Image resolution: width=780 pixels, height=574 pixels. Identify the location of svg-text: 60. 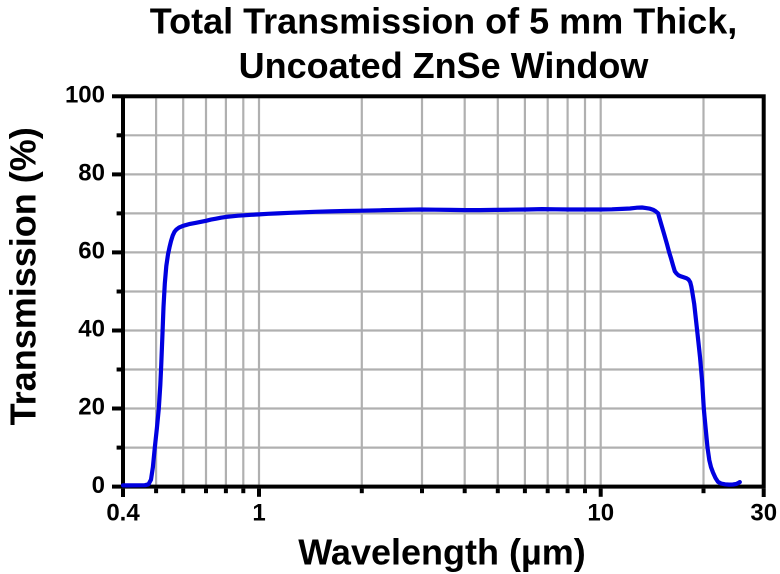
(91, 251).